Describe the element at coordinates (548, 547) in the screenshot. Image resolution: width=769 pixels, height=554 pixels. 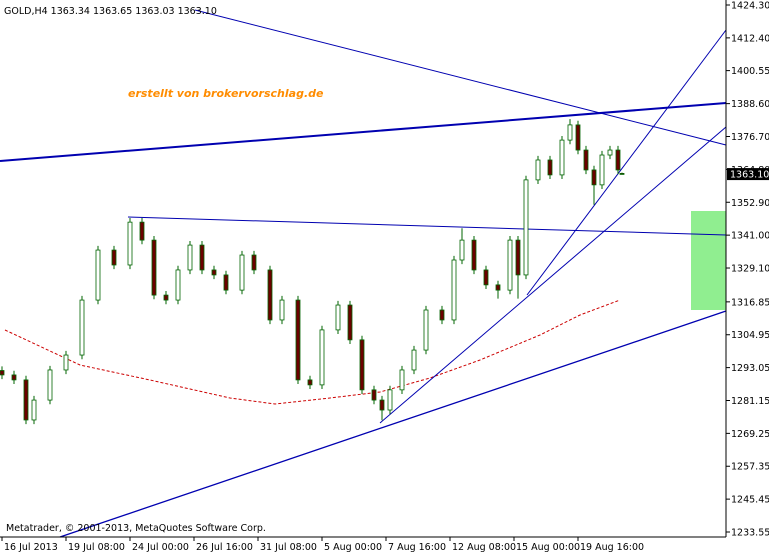
I see `x-tick-label: 15 Aug 00:00` at that location.